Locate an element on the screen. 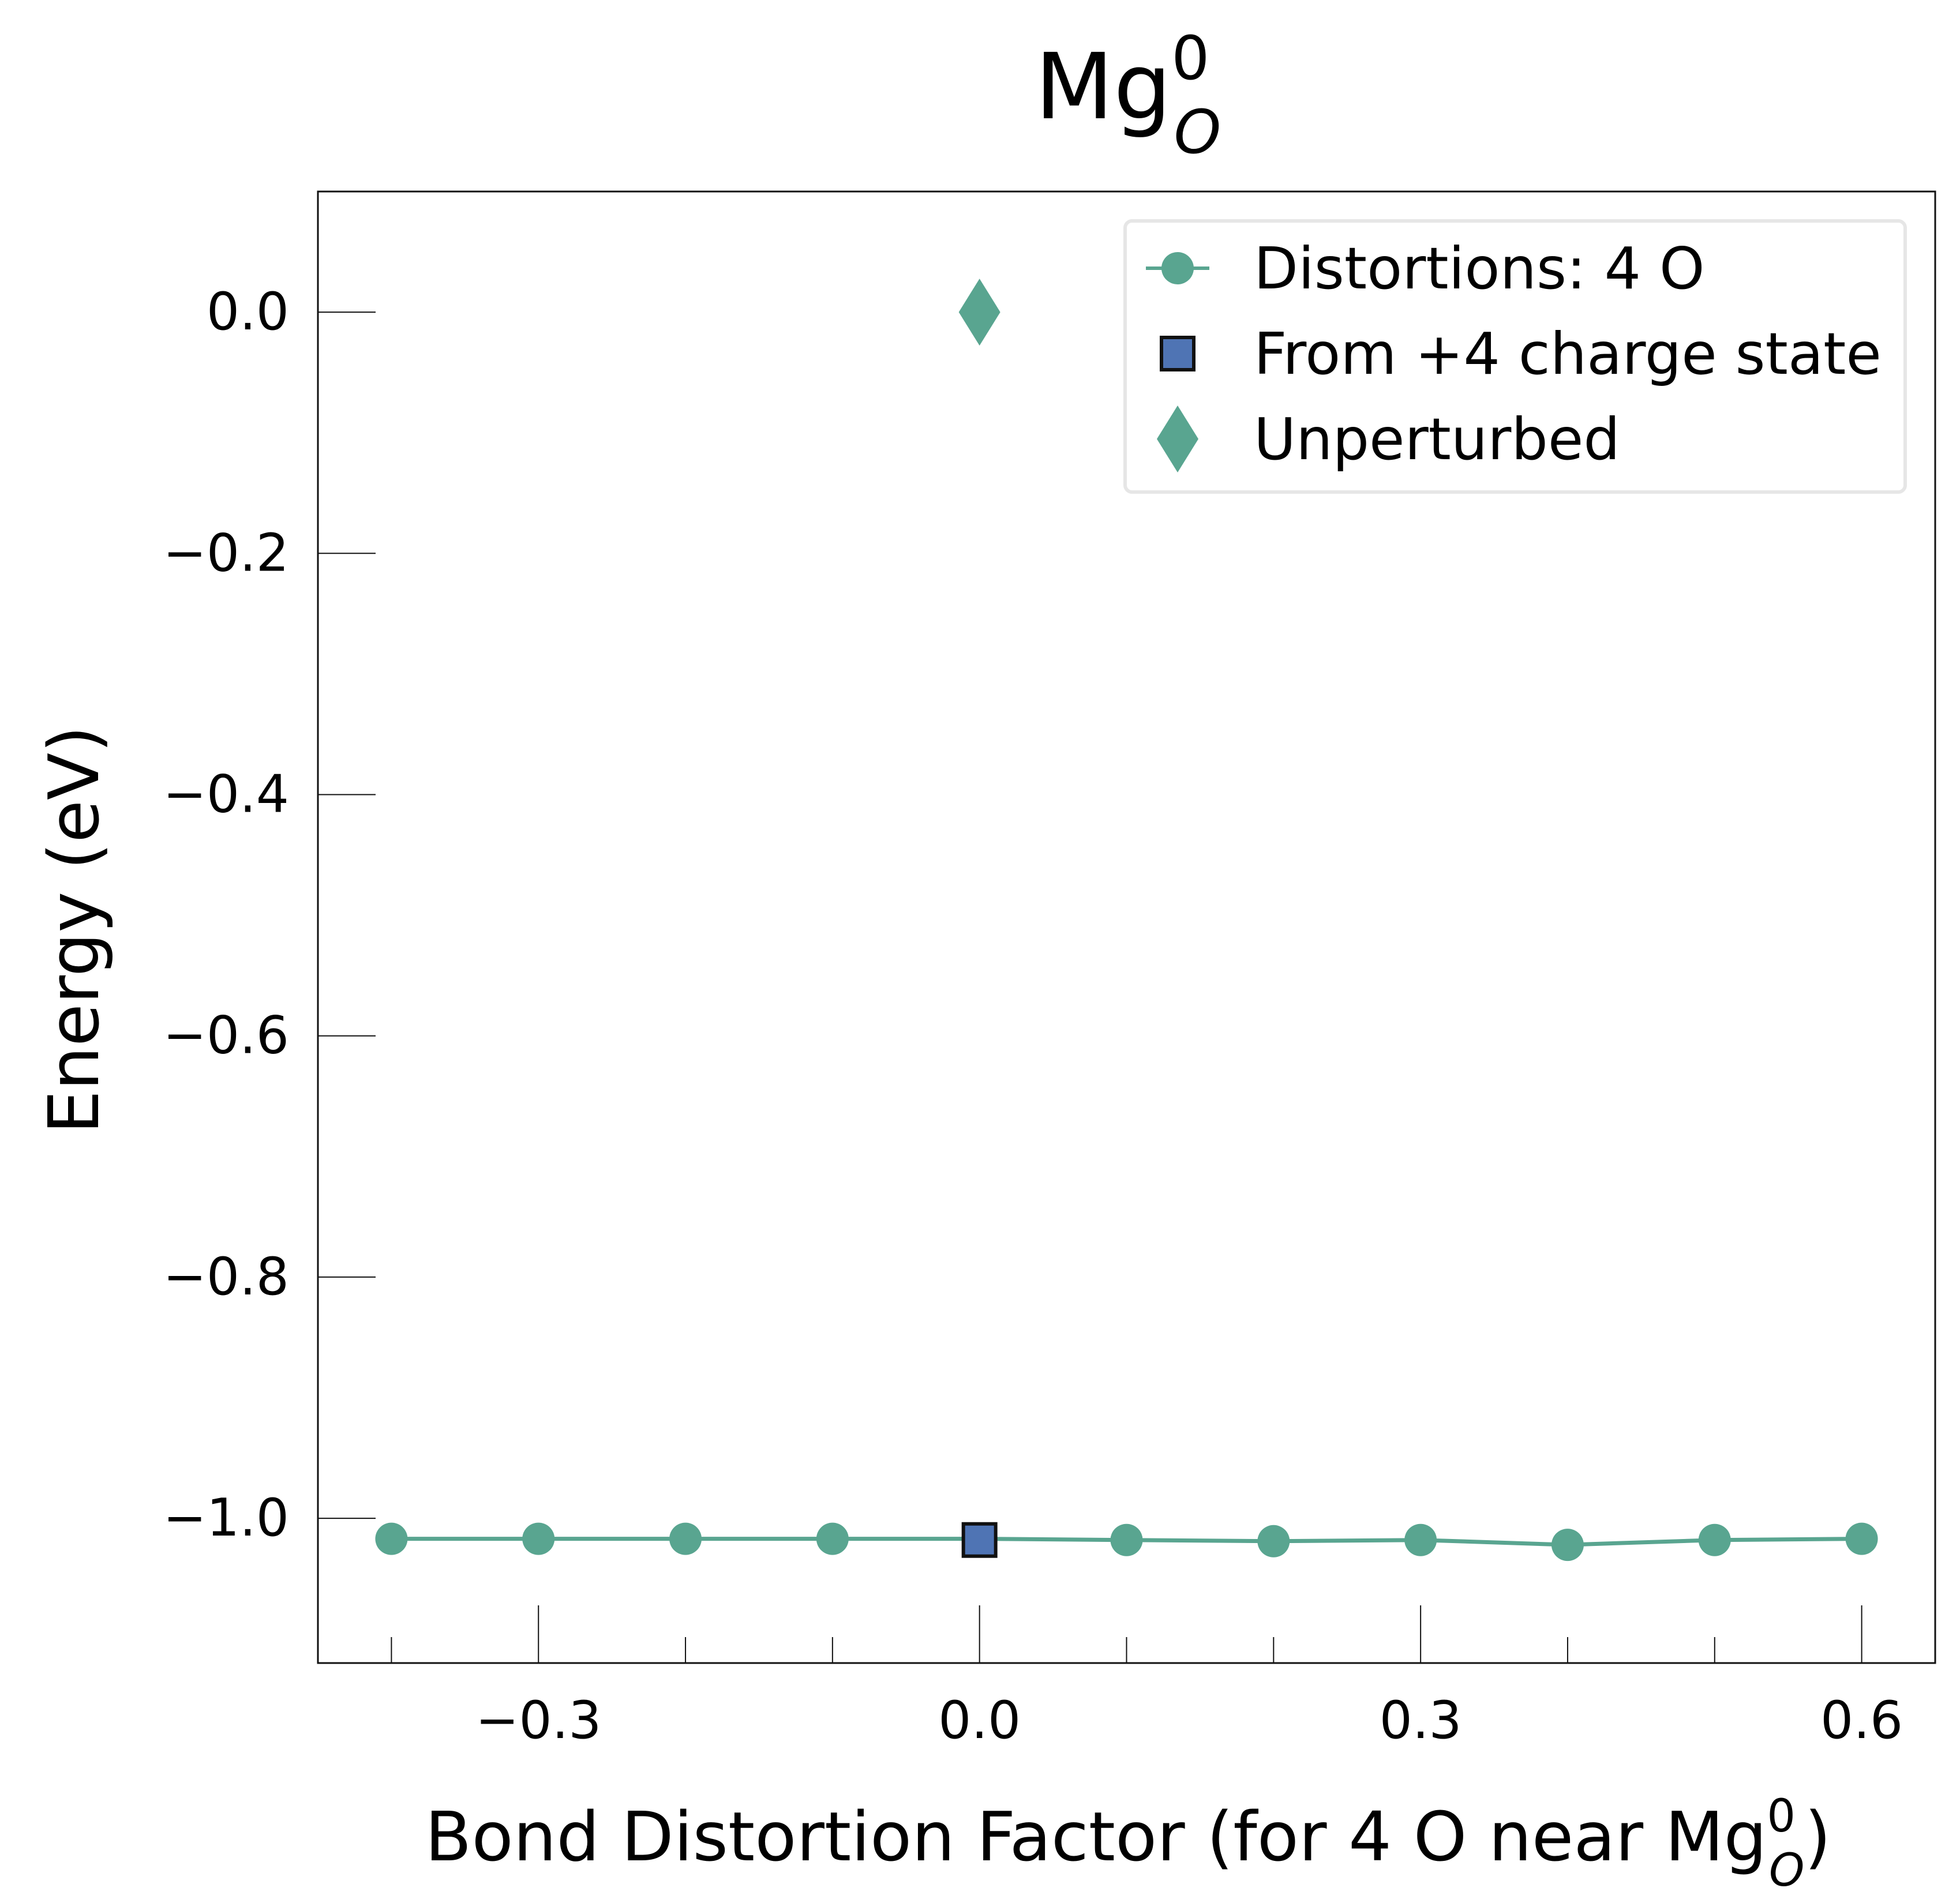 The width and height of the screenshot is (1960, 1903). legend-circle-icon is located at coordinates (1177, 268).